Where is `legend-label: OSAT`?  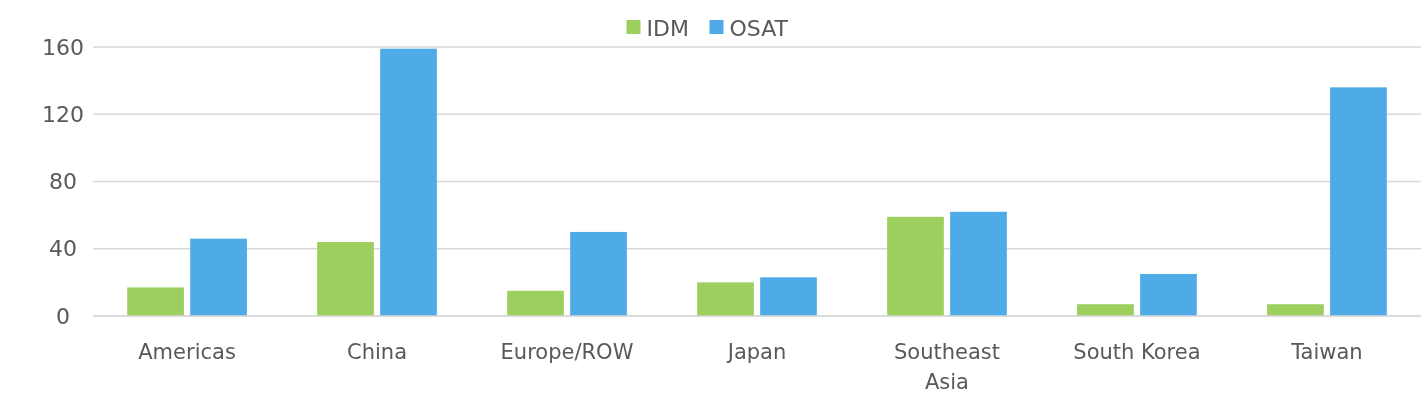 legend-label: OSAT is located at coordinates (759, 28).